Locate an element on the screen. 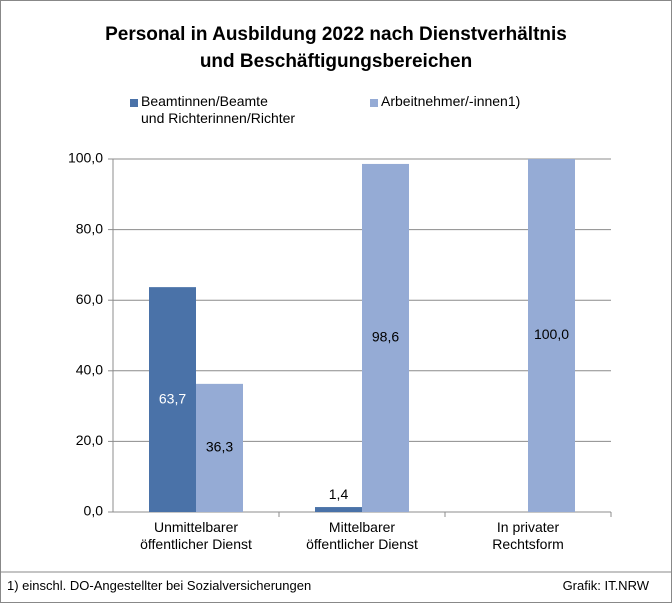 The width and height of the screenshot is (672, 603). data-label: 1,4 is located at coordinates (339, 494).